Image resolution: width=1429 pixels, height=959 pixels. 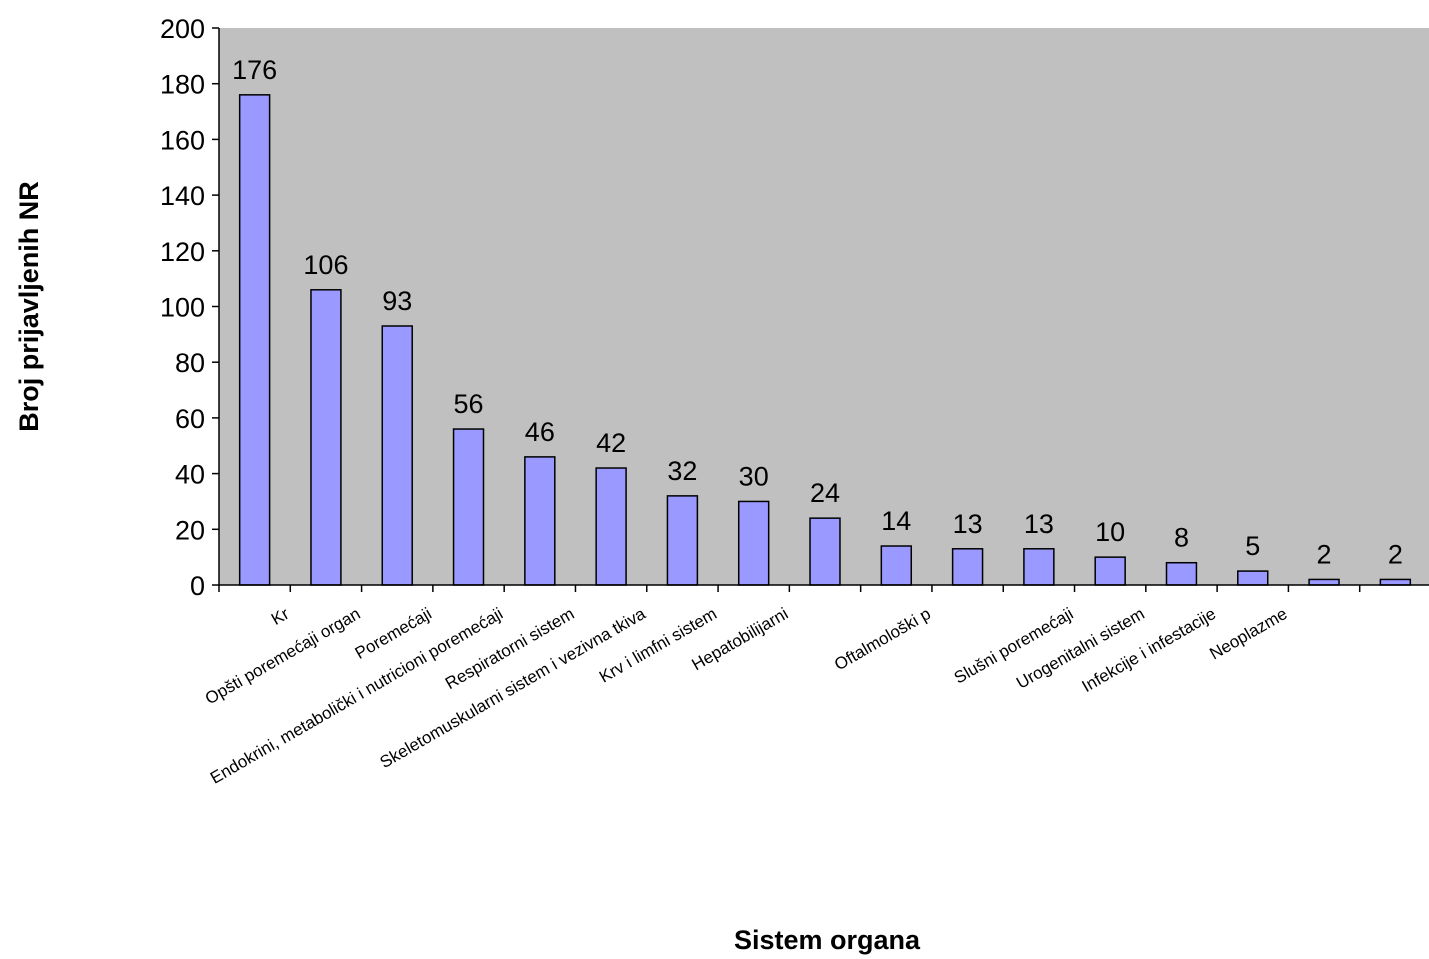 What do you see at coordinates (197, 586) in the screenshot?
I see `y-tick-label: 0` at bounding box center [197, 586].